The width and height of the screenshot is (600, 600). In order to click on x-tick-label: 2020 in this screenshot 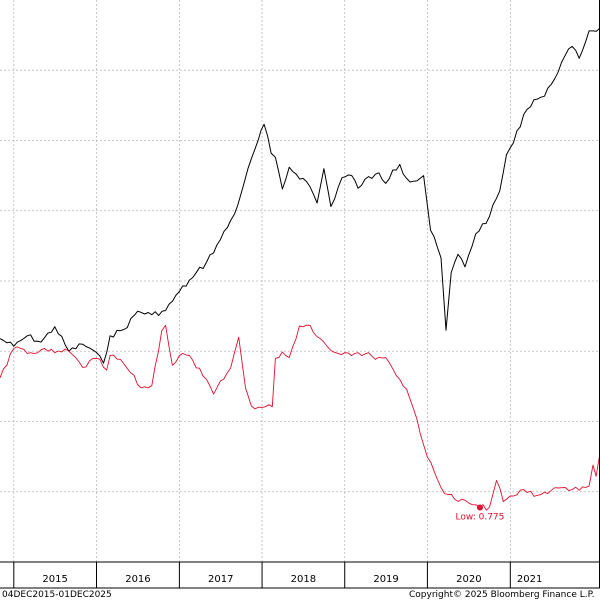, I will do `click(468, 579)`.